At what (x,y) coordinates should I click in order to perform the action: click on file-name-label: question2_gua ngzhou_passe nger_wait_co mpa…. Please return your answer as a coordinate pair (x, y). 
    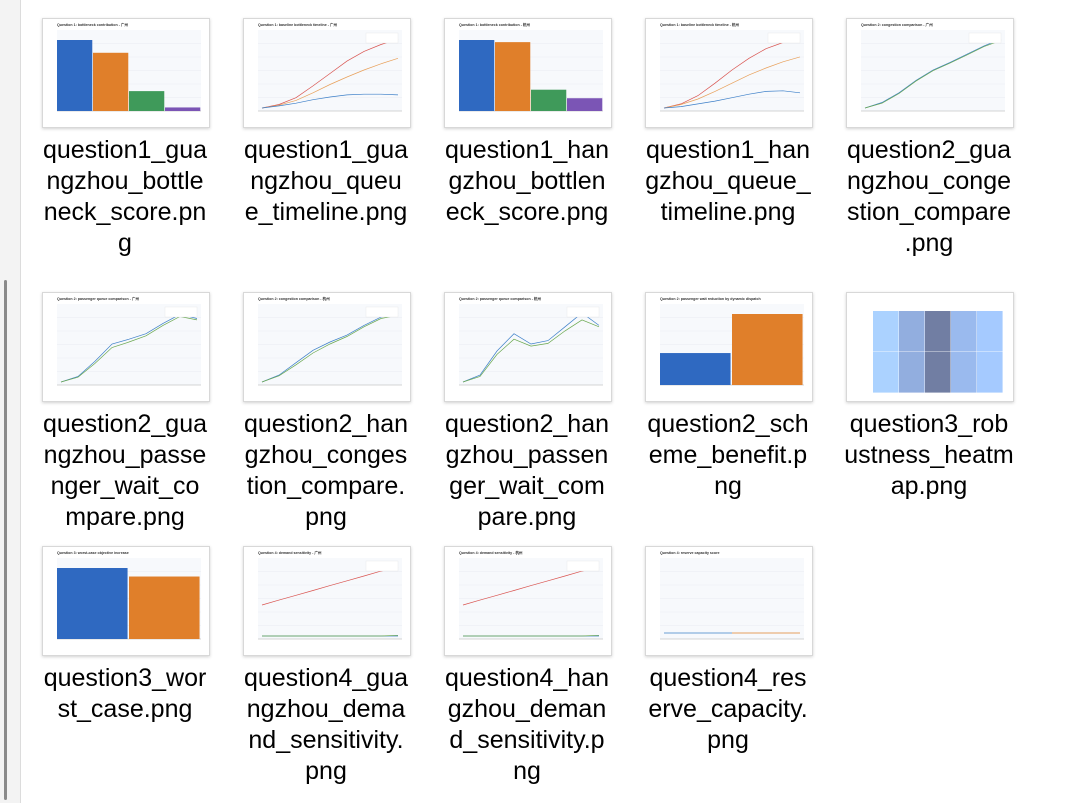
    Looking at the image, I should click on (125, 471).